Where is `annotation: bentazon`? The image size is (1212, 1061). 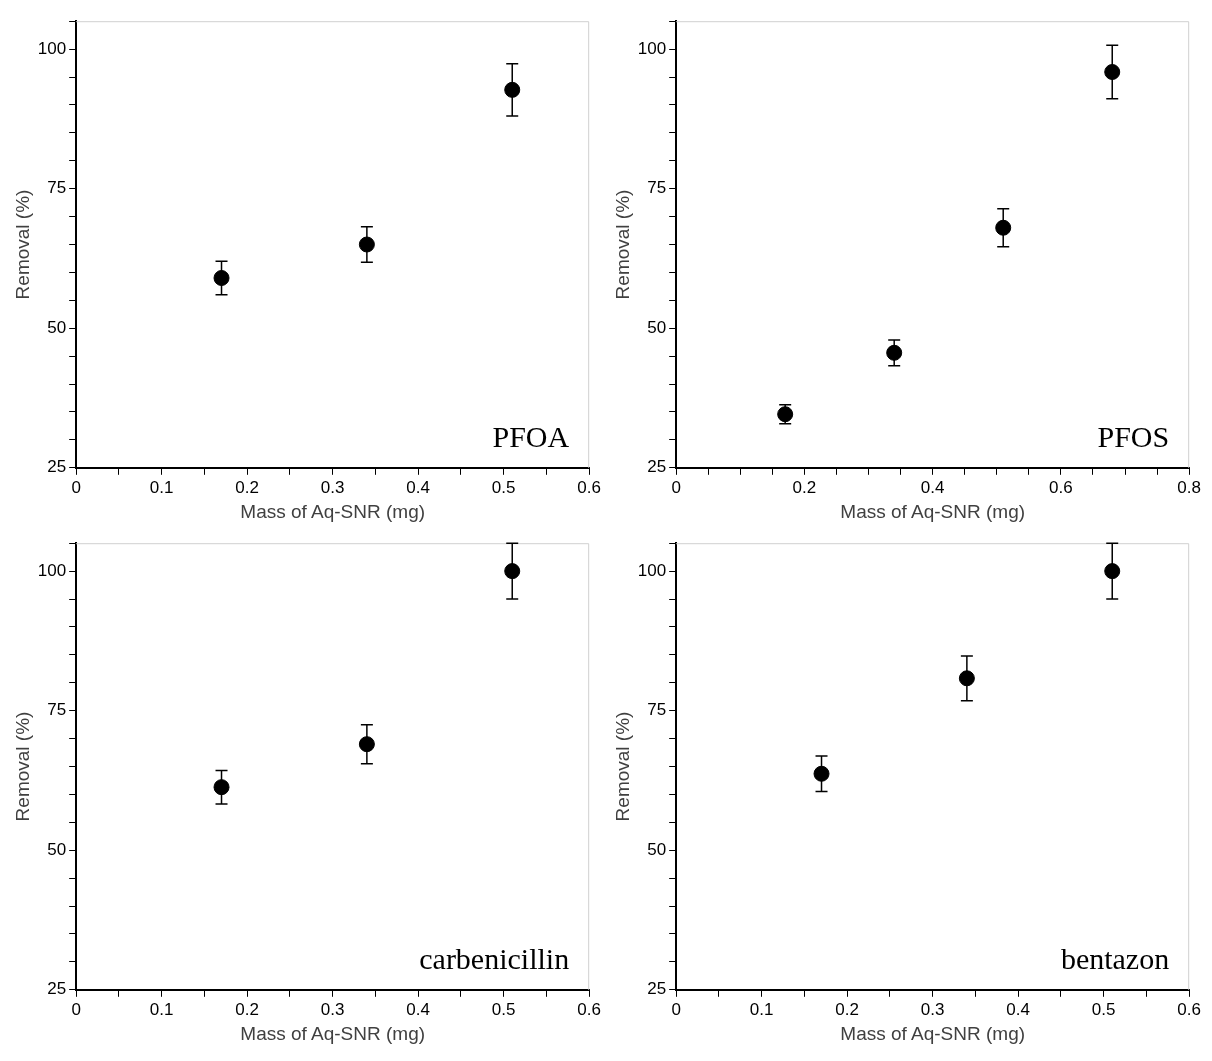 annotation: bentazon is located at coordinates (1115, 958).